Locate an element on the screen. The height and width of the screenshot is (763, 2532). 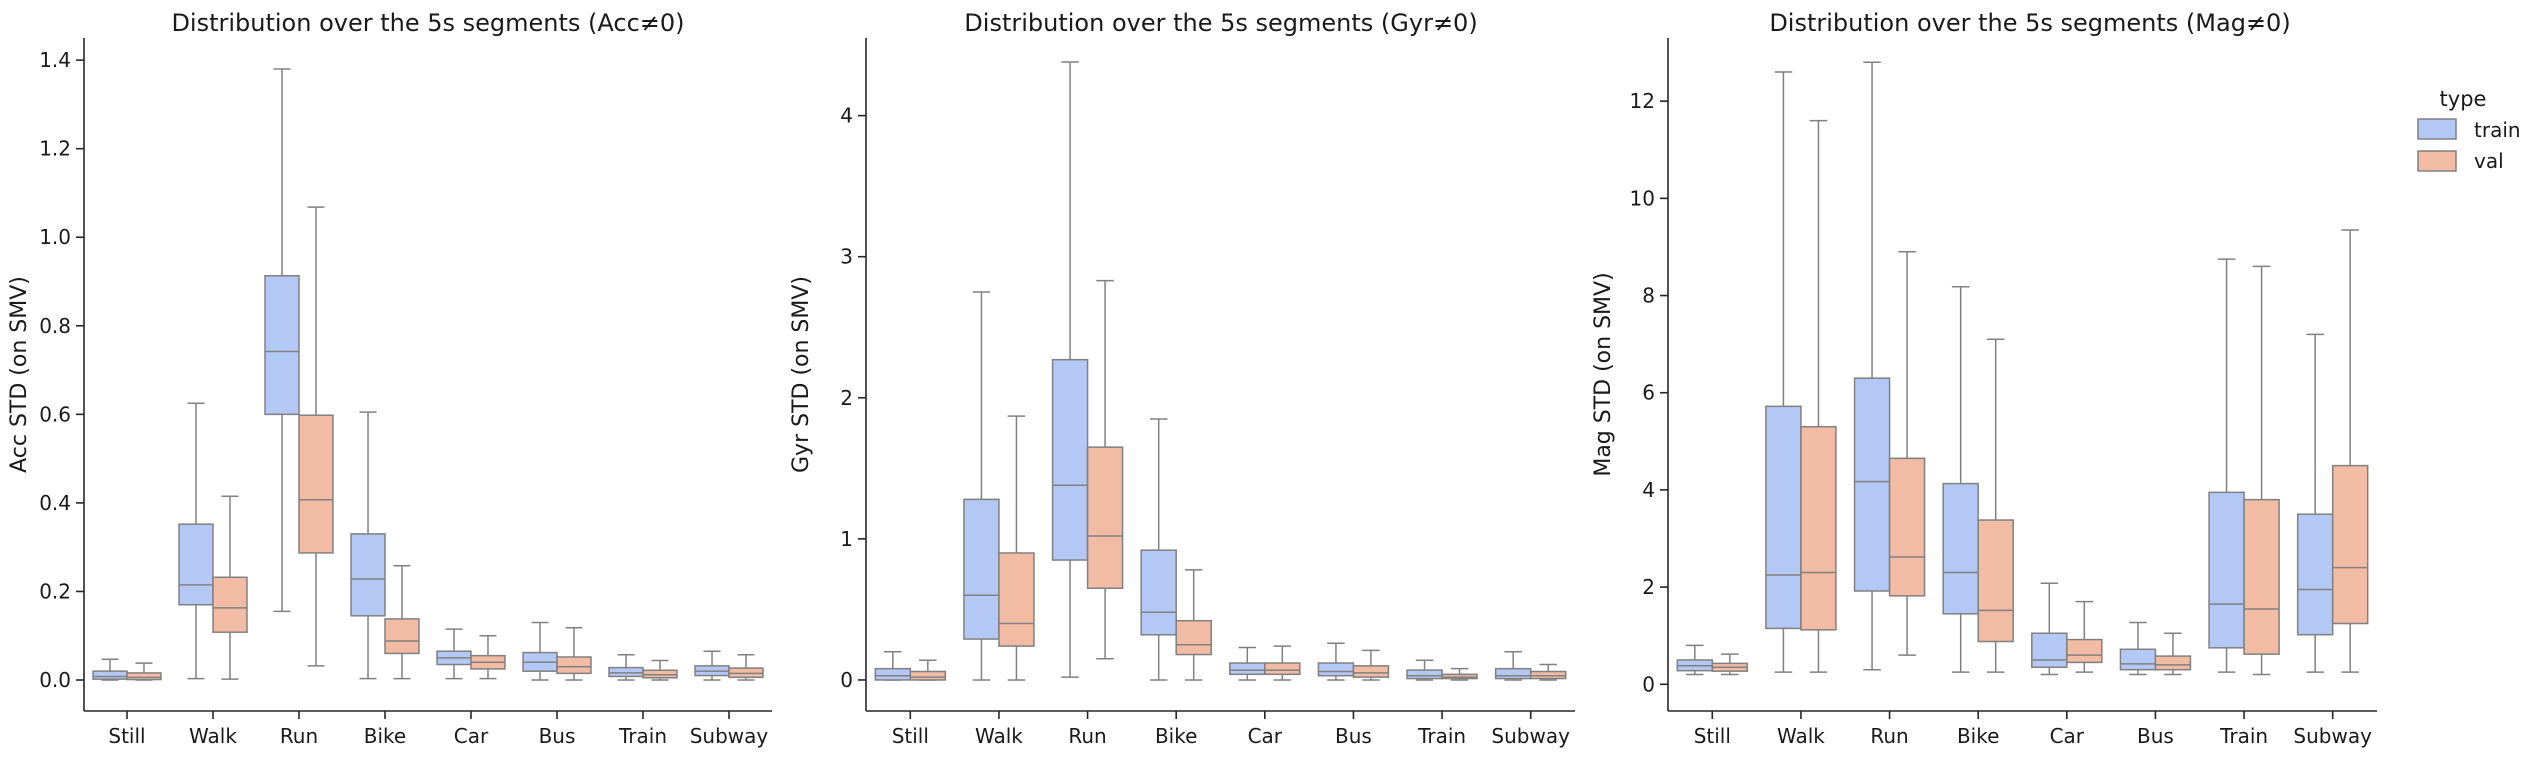
box-train-val is located at coordinates (2261, 576).